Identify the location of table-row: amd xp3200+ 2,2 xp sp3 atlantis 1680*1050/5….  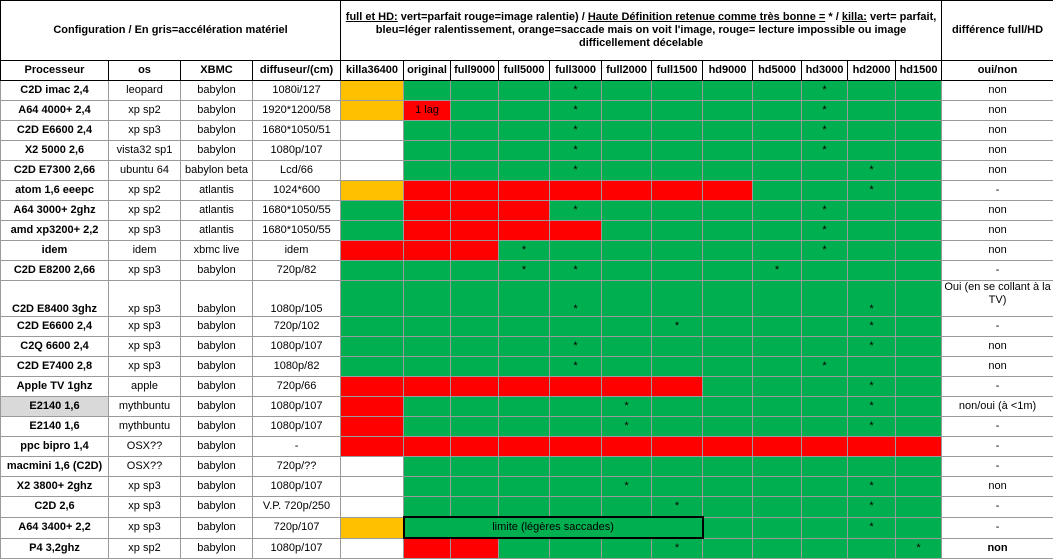
(526, 230).